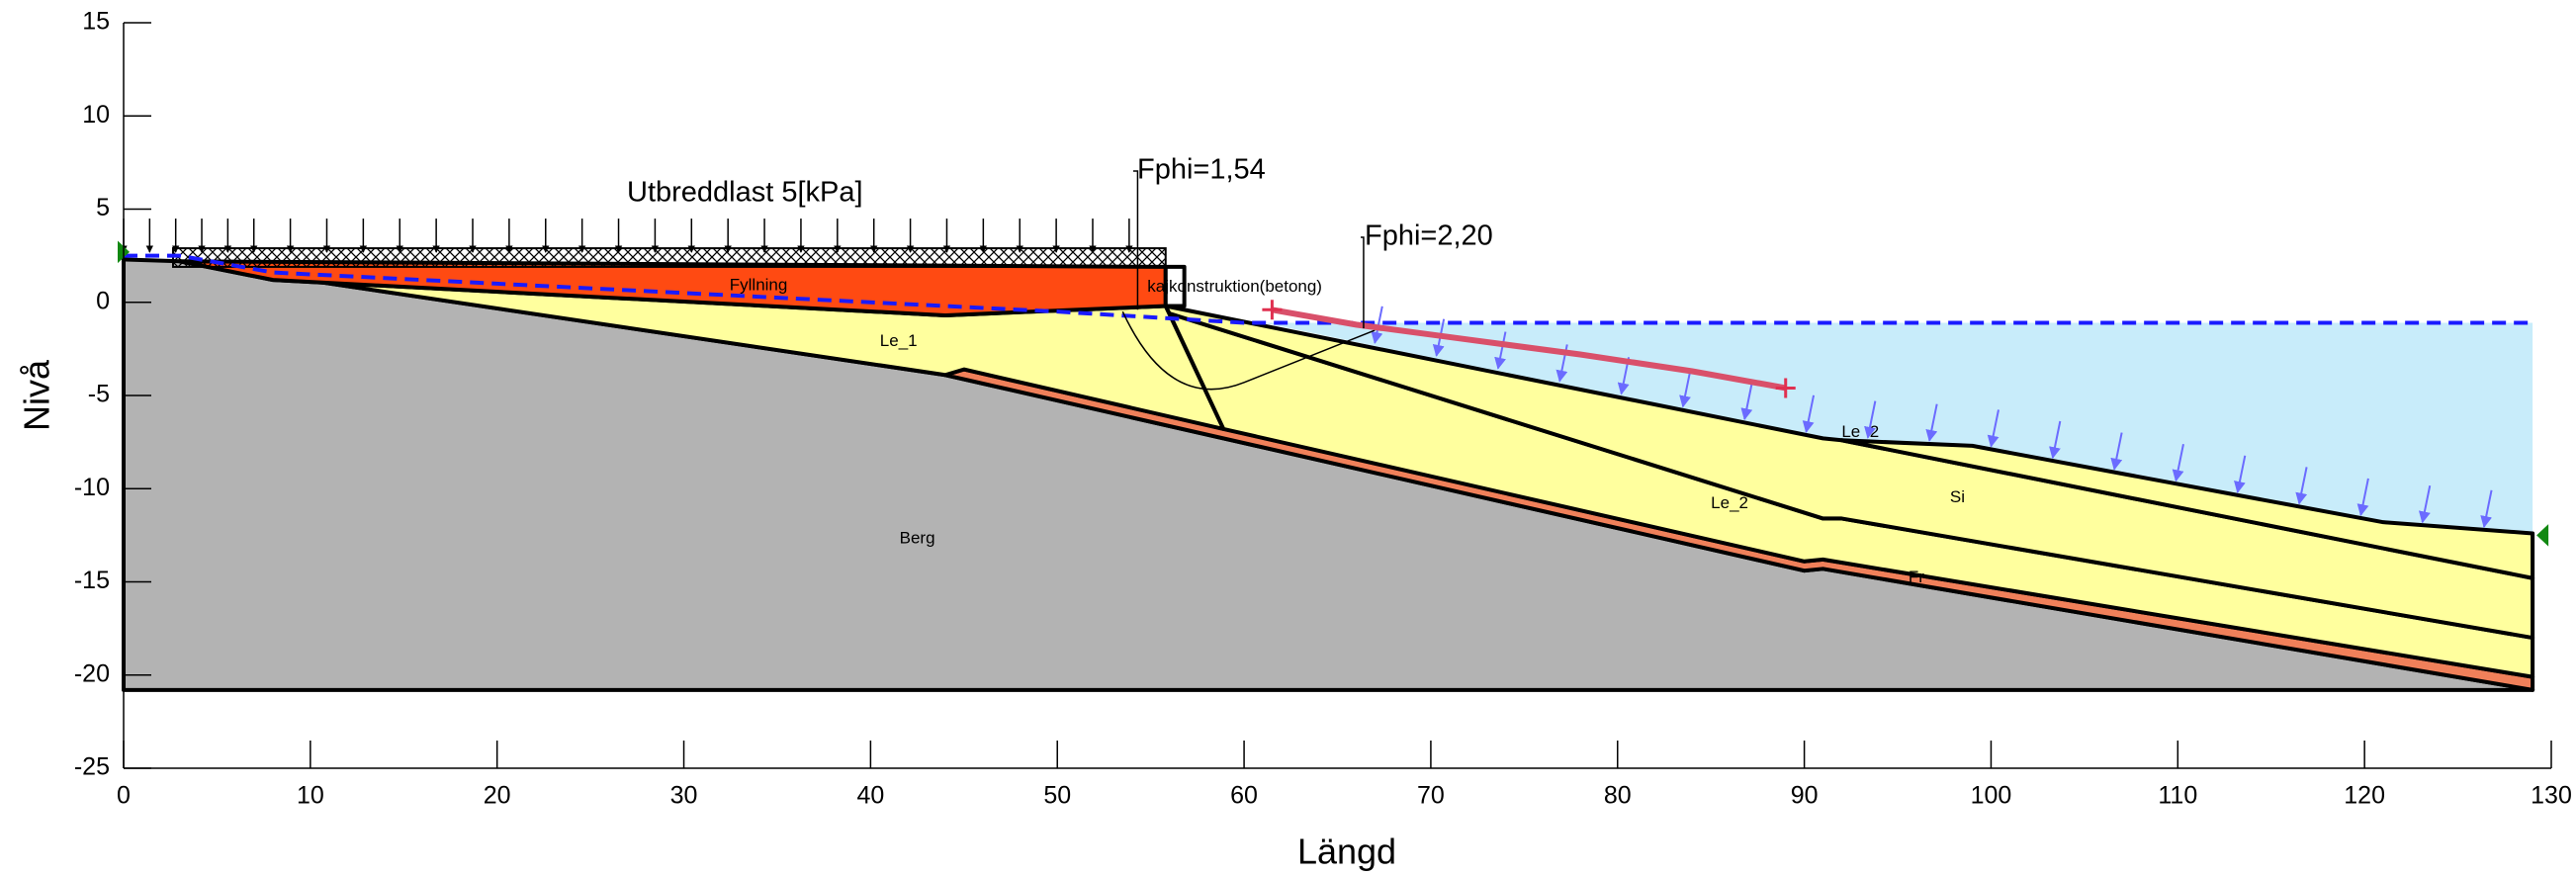 This screenshot has height=876, width=2576. What do you see at coordinates (2542, 535) in the screenshot?
I see `boundary-marker` at bounding box center [2542, 535].